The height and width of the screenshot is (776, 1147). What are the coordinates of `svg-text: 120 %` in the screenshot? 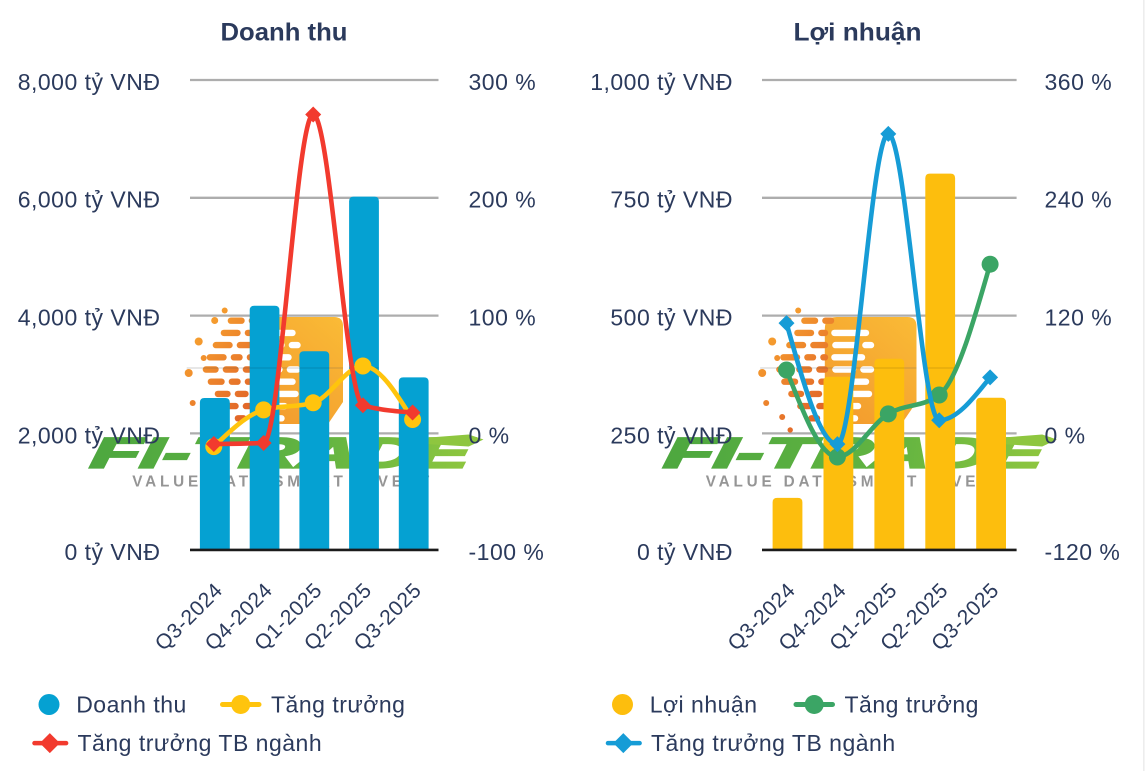 It's located at (1079, 318).